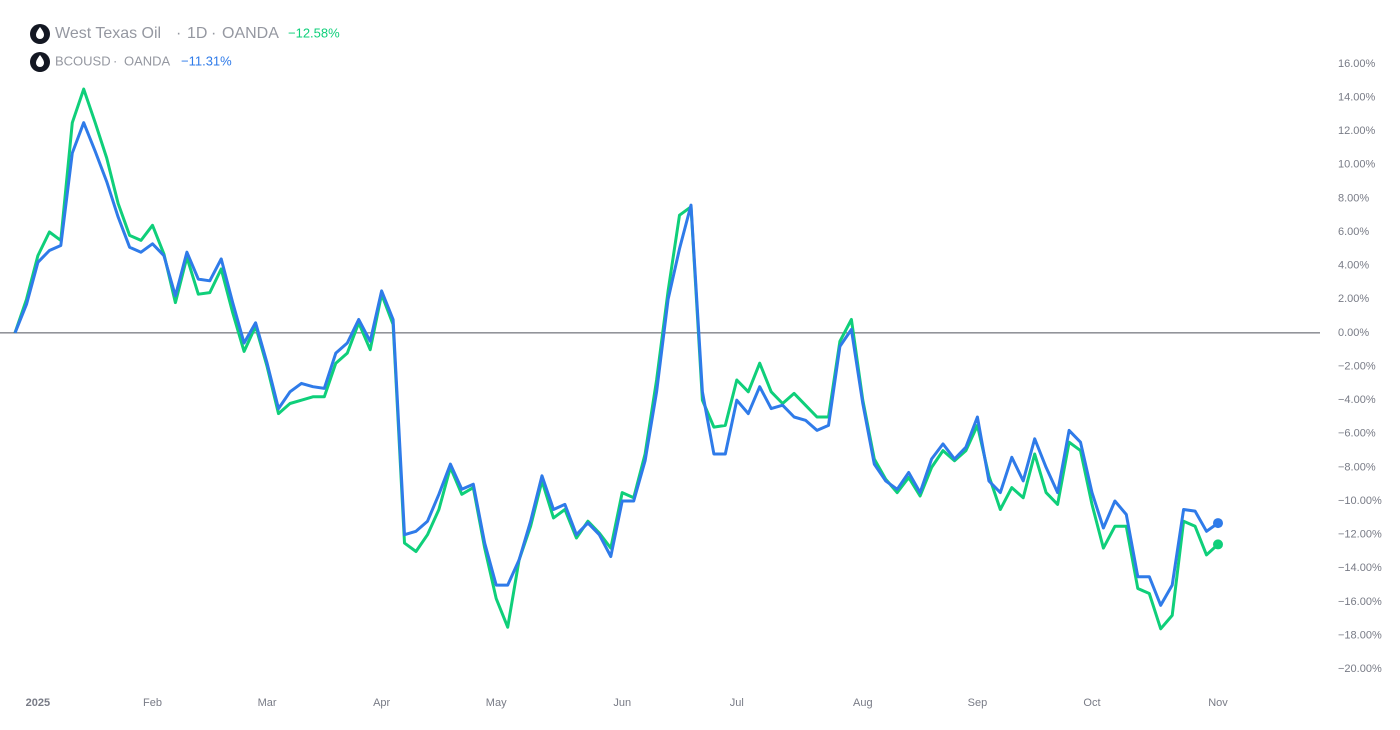 The width and height of the screenshot is (1400, 730). I want to click on y-tick-label: 0.00%, so click(1353, 333).